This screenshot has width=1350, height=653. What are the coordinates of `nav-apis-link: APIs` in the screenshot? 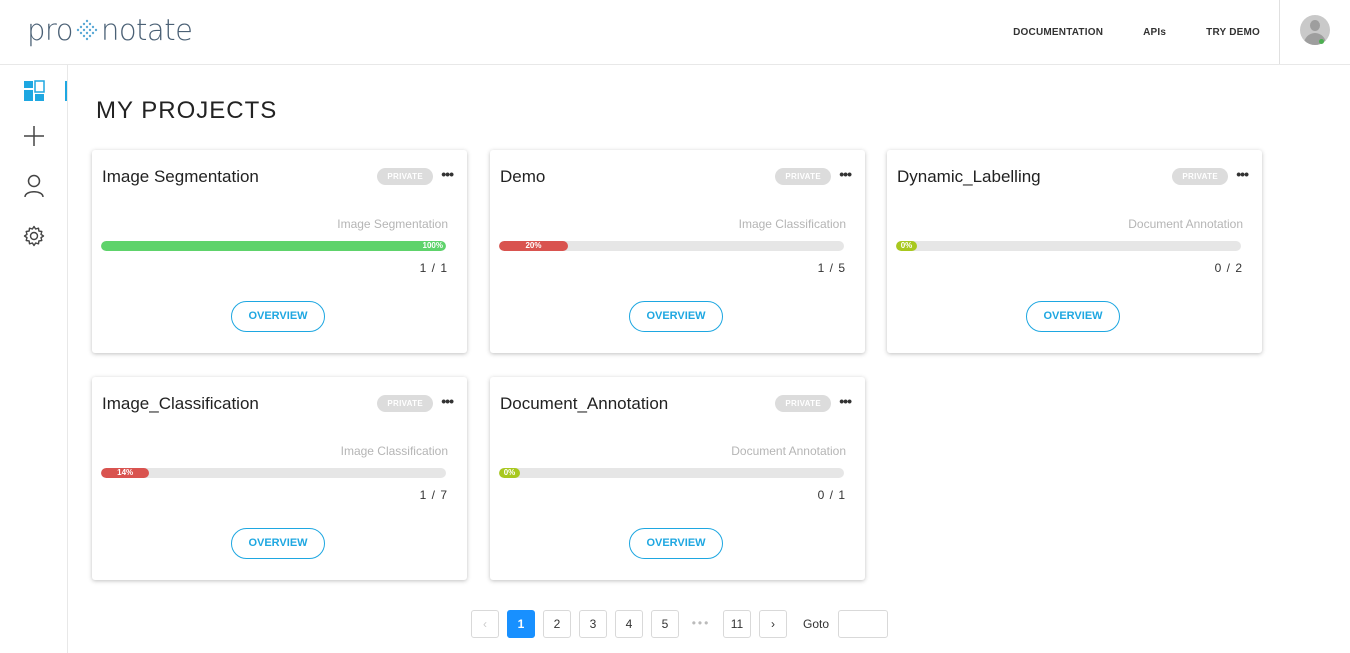 It's located at (1155, 32).